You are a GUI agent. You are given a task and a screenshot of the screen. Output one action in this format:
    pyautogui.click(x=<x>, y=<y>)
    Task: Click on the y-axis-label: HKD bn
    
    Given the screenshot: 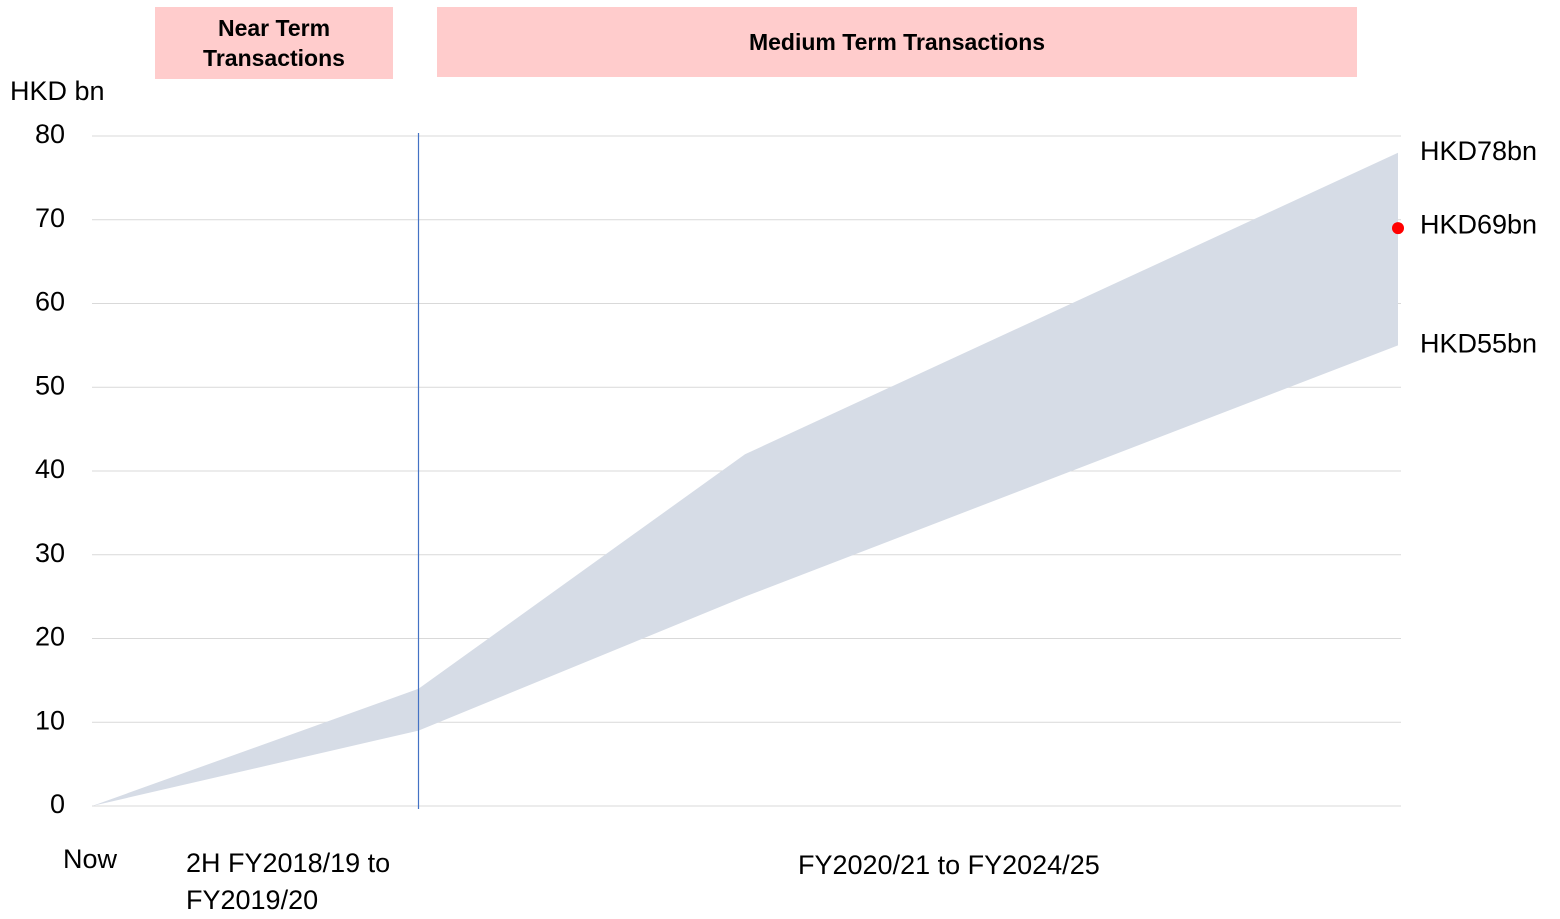 What is the action you would take?
    pyautogui.click(x=57, y=91)
    